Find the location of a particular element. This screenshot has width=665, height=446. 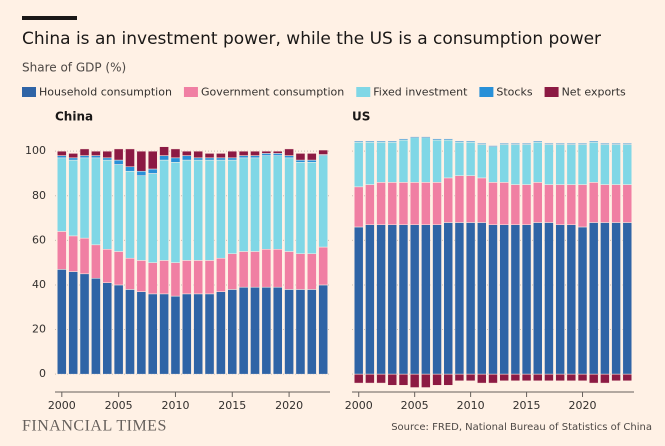

y-tick-label: 40 is located at coordinates (39, 284).